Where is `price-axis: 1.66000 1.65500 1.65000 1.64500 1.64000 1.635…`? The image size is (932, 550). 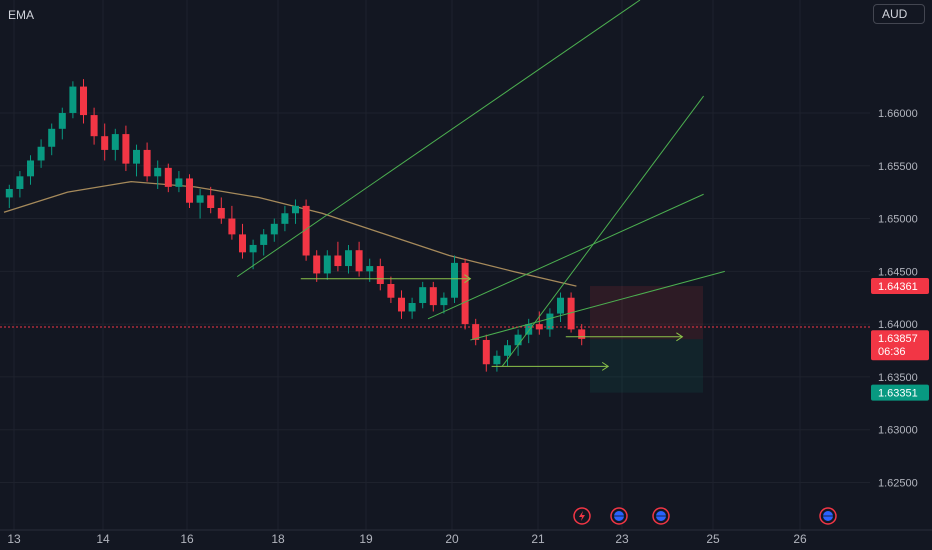 price-axis: 1.66000 1.65500 1.65000 1.64500 1.64000 1.635… is located at coordinates (901, 275).